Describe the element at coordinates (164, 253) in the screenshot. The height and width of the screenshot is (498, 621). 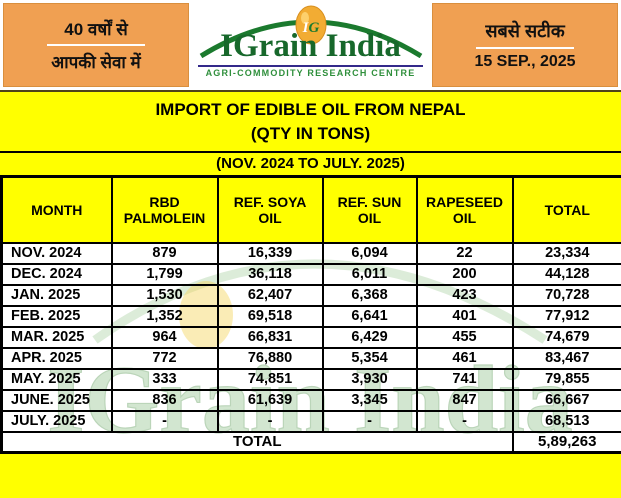
I see `cell-rbd: 879` at that location.